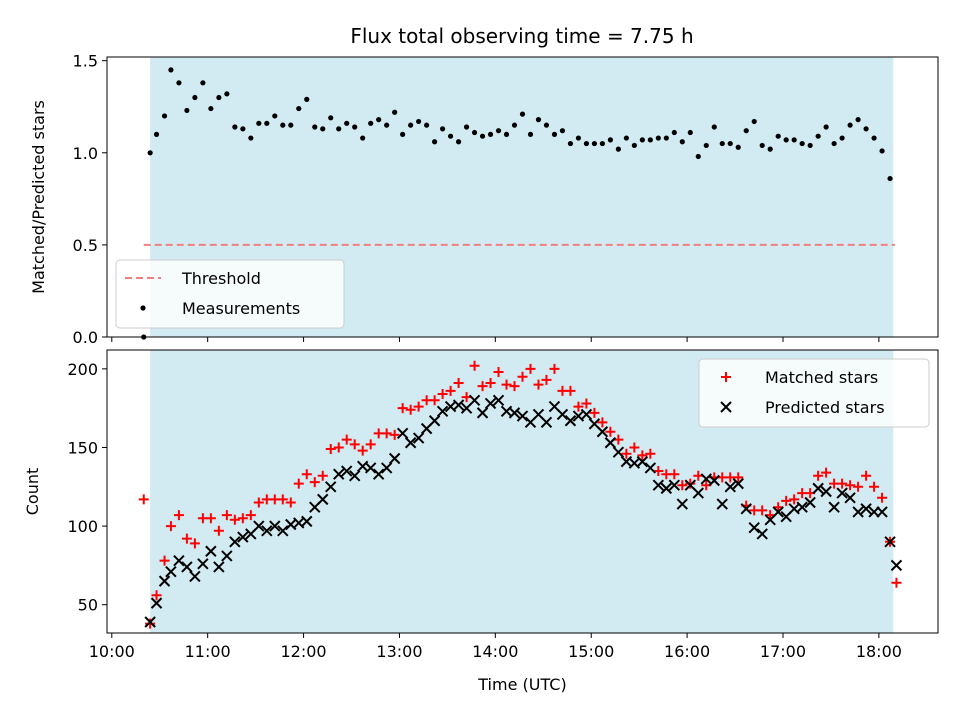 The image size is (960, 724). I want to click on y-tick-label: 50, so click(88, 605).